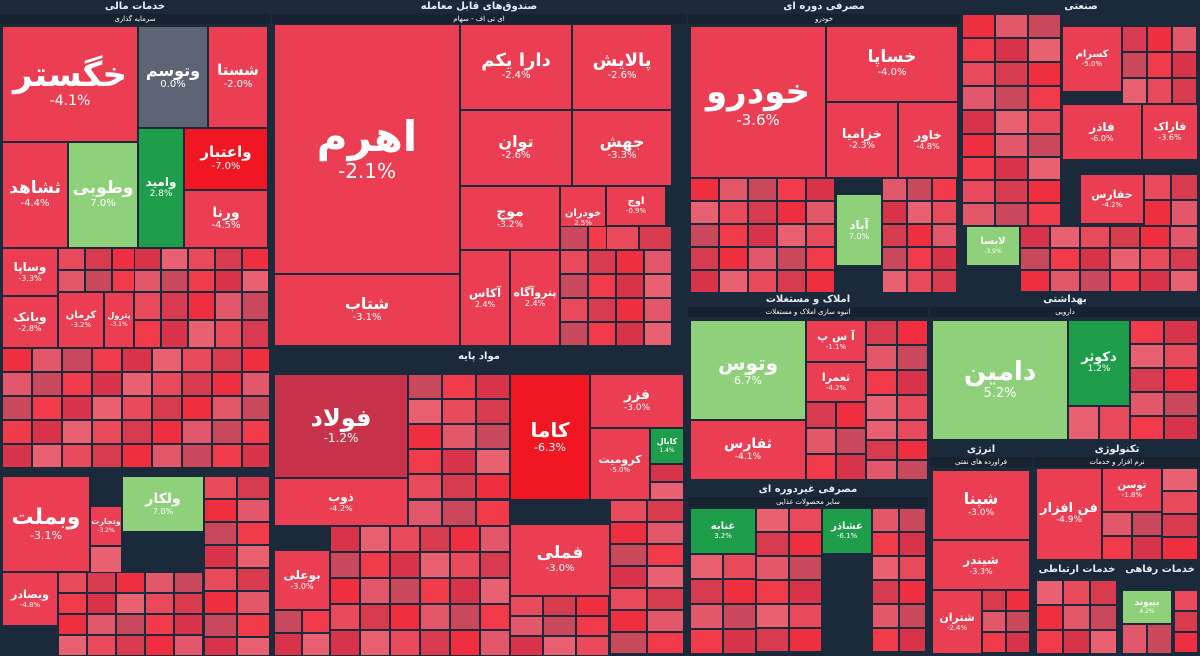 The width and height of the screenshot is (1200, 656). I want to click on tile-khavar: خاور -4.8%, so click(928, 140).